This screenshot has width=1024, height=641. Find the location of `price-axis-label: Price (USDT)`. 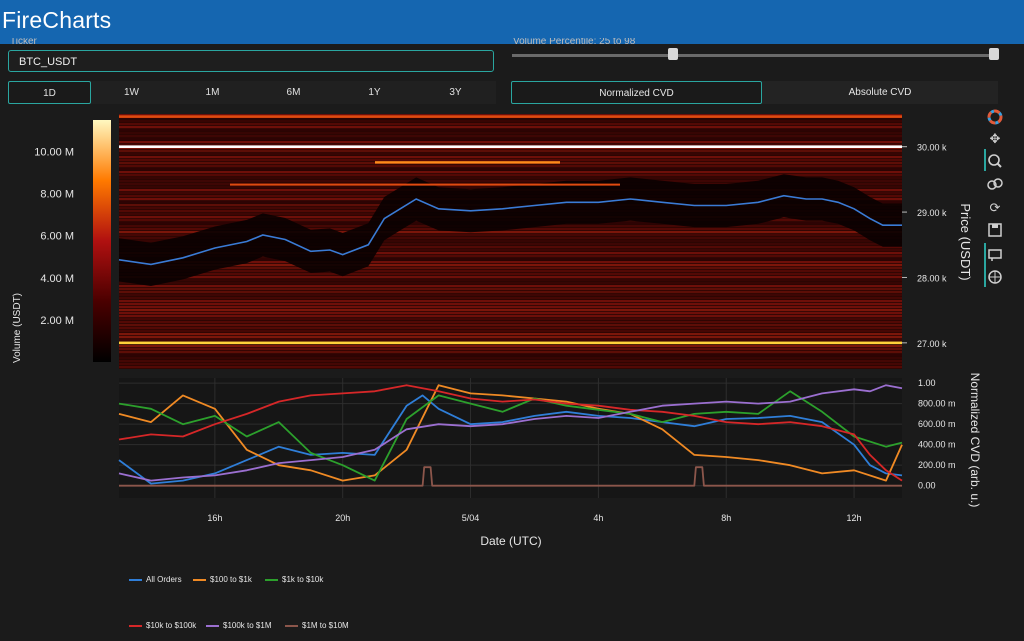

price-axis-label: Price (USDT) is located at coordinates (965, 241).